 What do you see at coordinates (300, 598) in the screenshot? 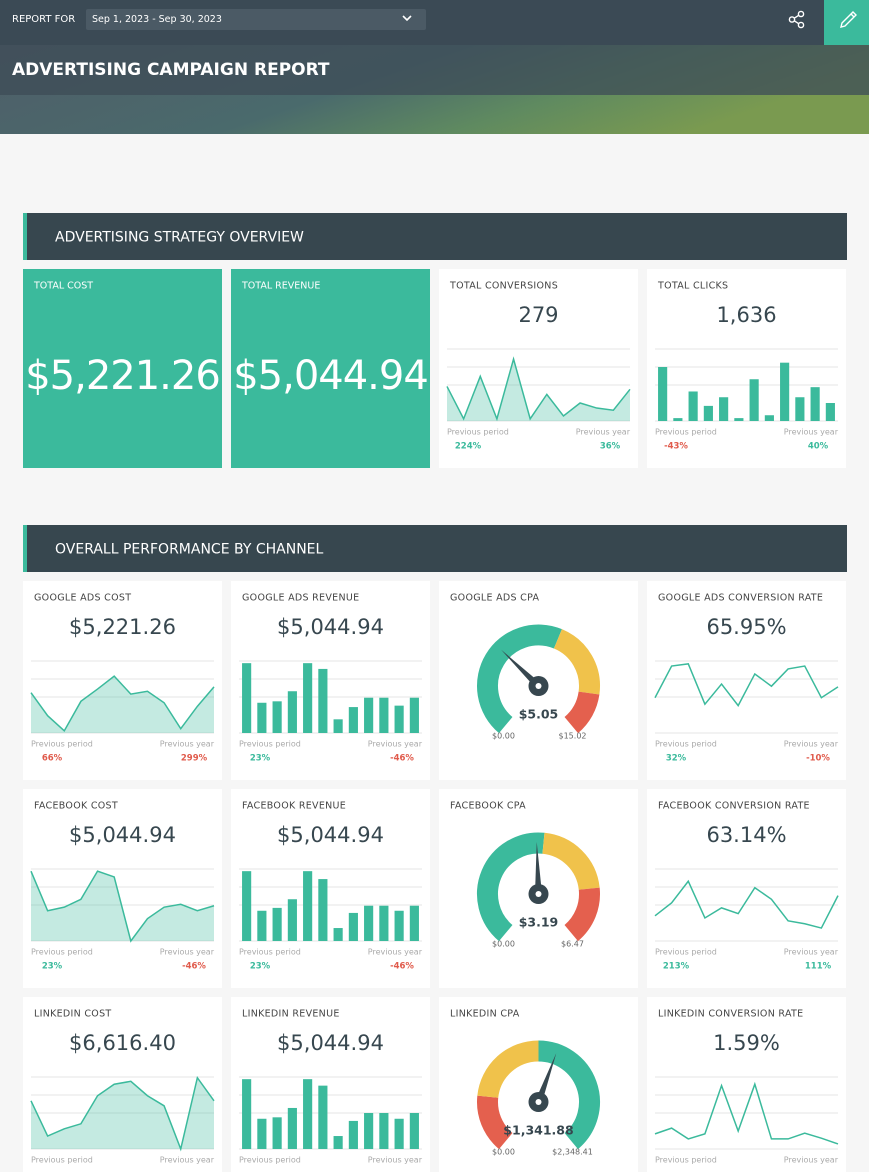
I see `card-title: GOOGLE ADS REVENUE` at bounding box center [300, 598].